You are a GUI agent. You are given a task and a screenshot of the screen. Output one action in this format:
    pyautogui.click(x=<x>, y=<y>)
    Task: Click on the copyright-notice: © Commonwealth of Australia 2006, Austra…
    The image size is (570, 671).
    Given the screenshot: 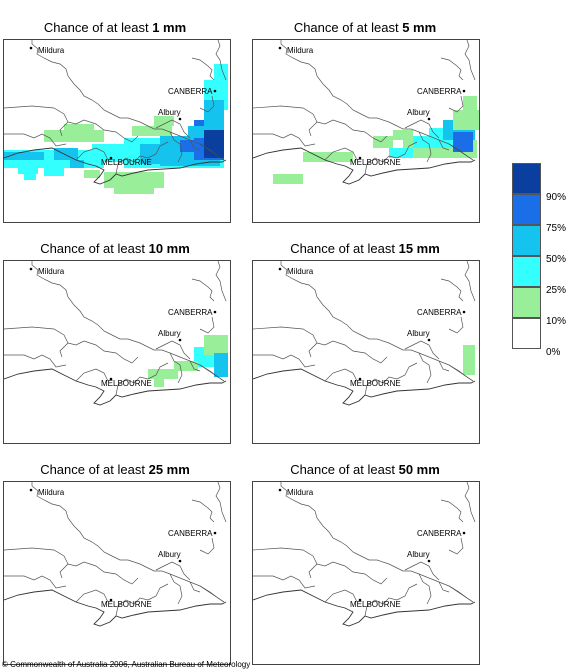 What is the action you would take?
    pyautogui.click(x=126, y=664)
    